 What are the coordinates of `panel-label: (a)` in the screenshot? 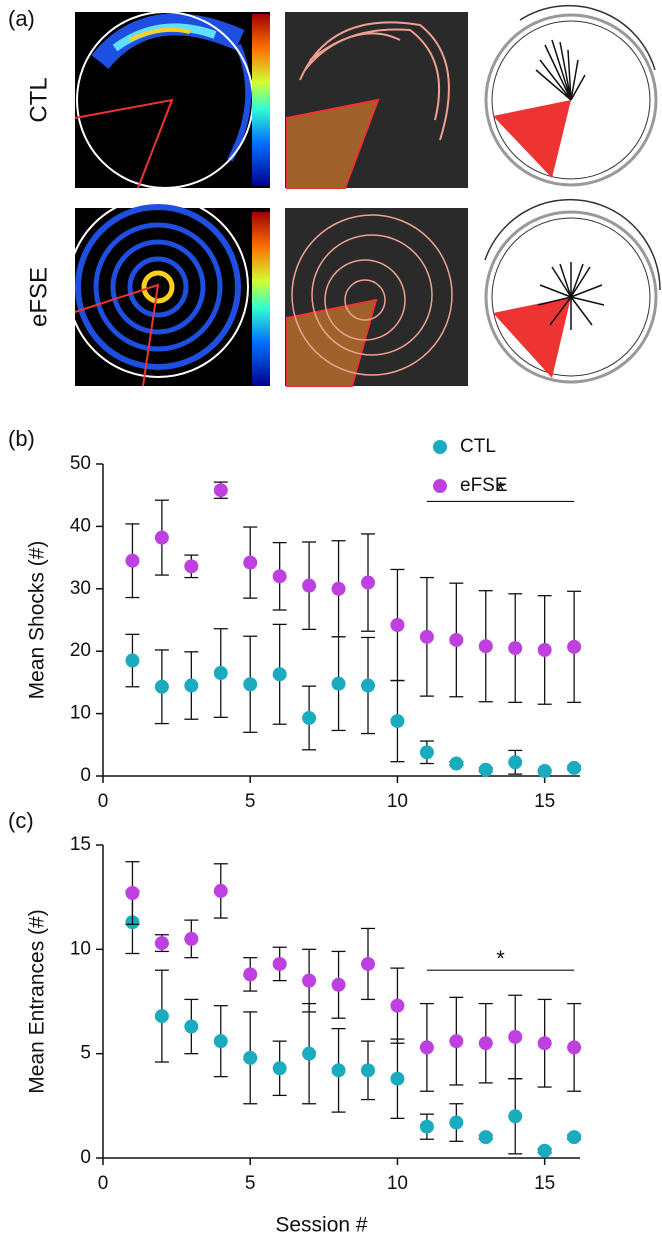 It's located at (21, 18).